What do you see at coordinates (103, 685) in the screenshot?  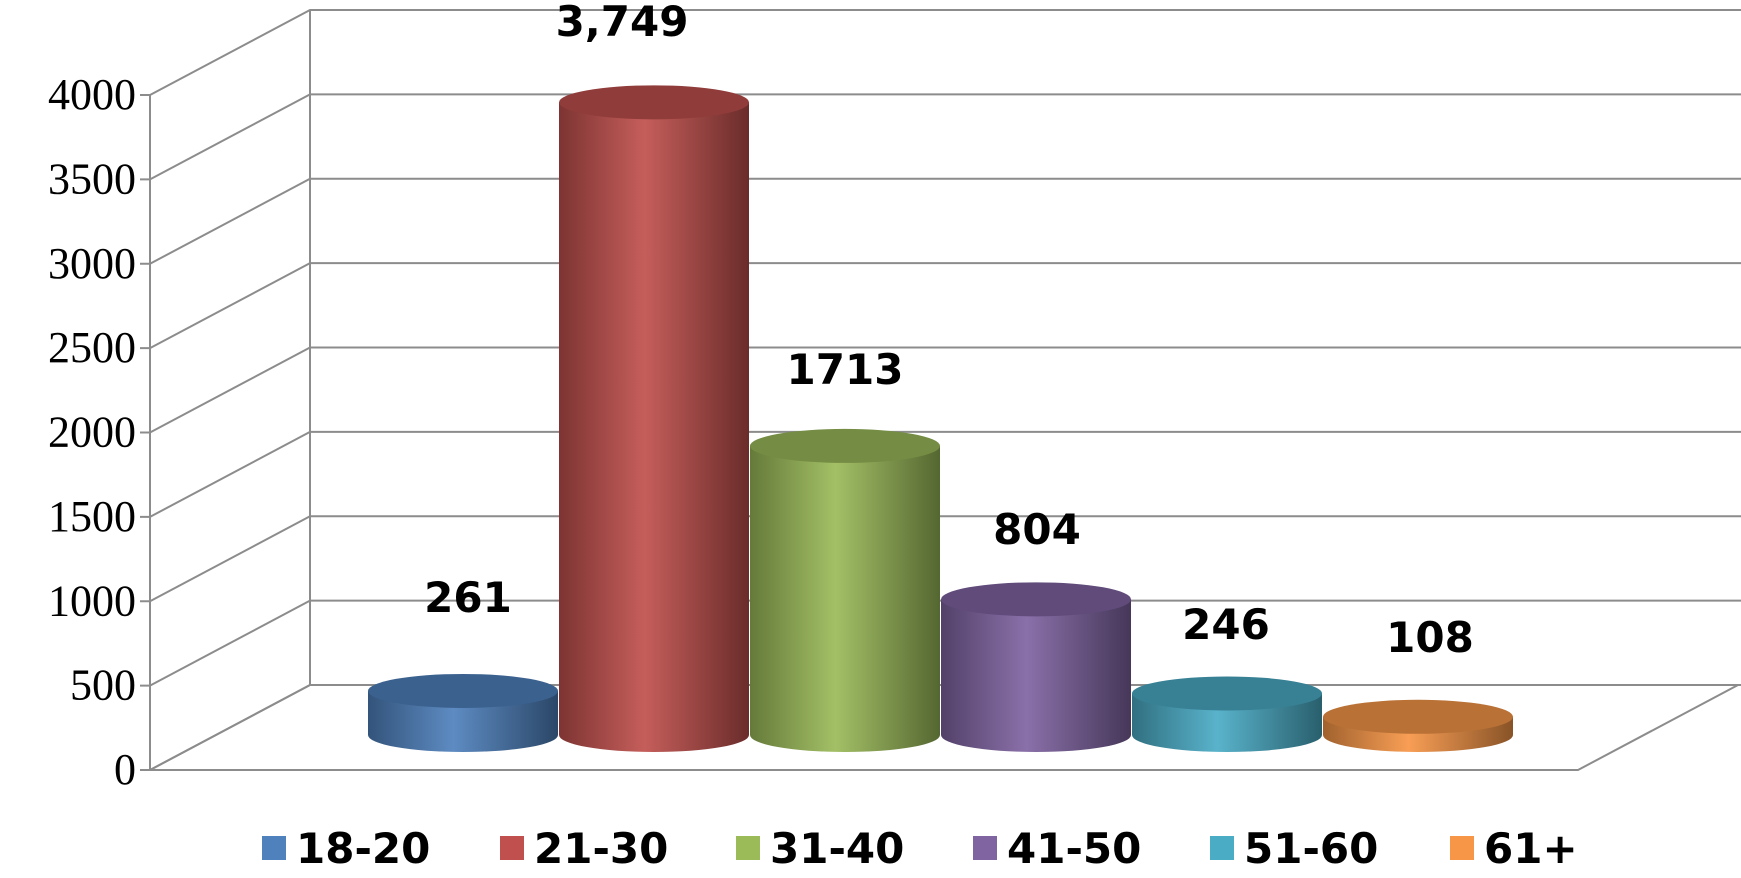 I see `y-tick-label: 500` at bounding box center [103, 685].